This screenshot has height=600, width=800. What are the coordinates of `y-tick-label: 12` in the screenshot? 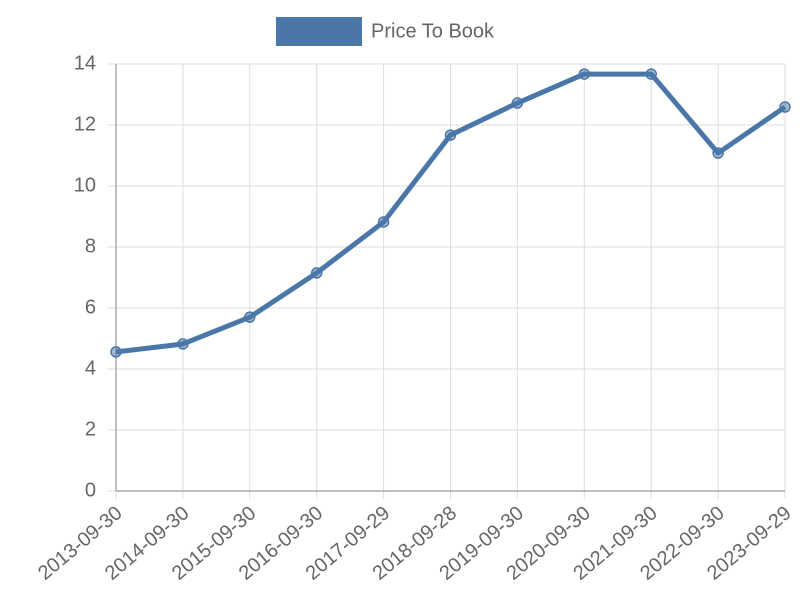 It's located at (85, 124).